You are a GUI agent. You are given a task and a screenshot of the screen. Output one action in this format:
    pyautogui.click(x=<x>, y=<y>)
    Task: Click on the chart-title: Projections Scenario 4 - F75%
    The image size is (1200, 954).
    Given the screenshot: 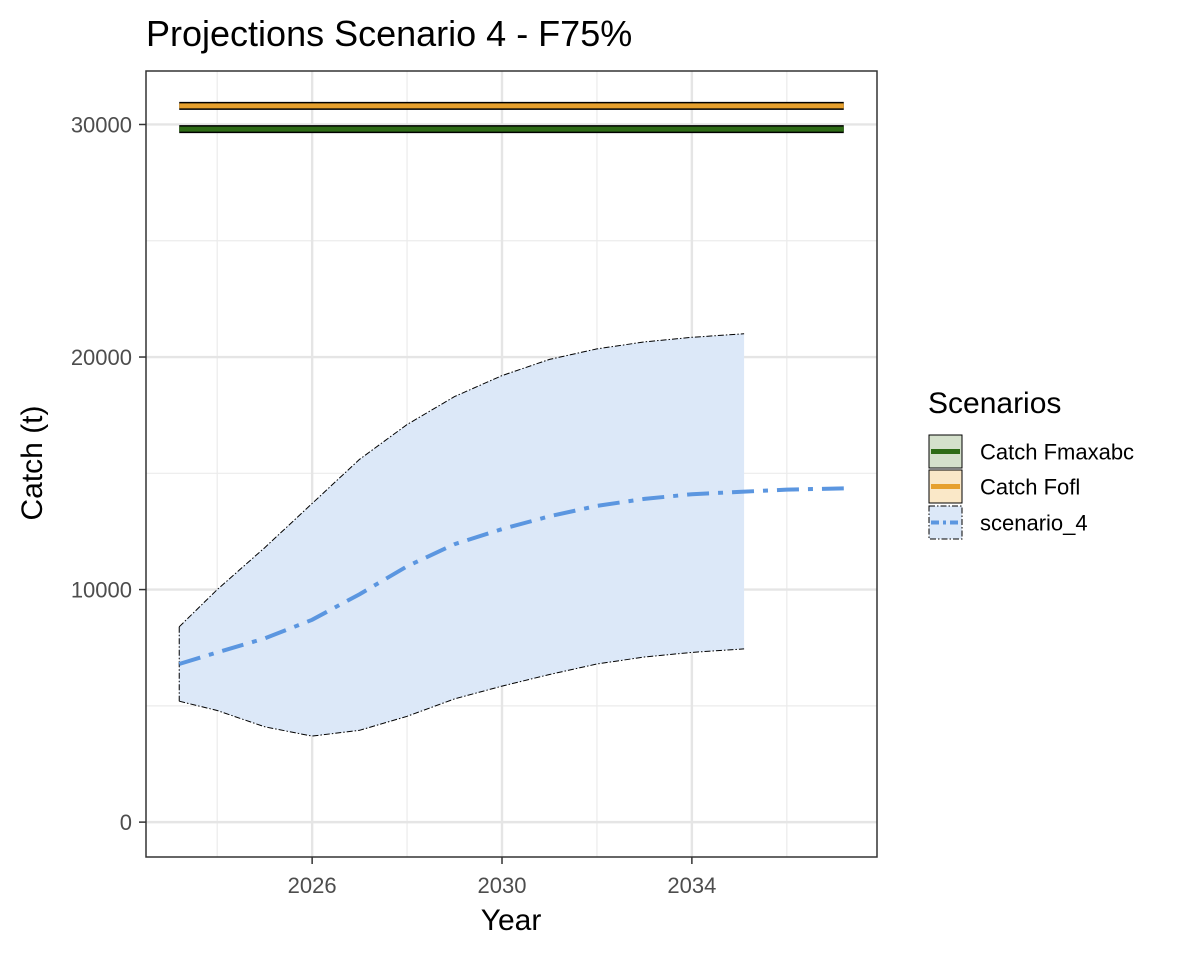 What is the action you would take?
    pyautogui.click(x=389, y=33)
    